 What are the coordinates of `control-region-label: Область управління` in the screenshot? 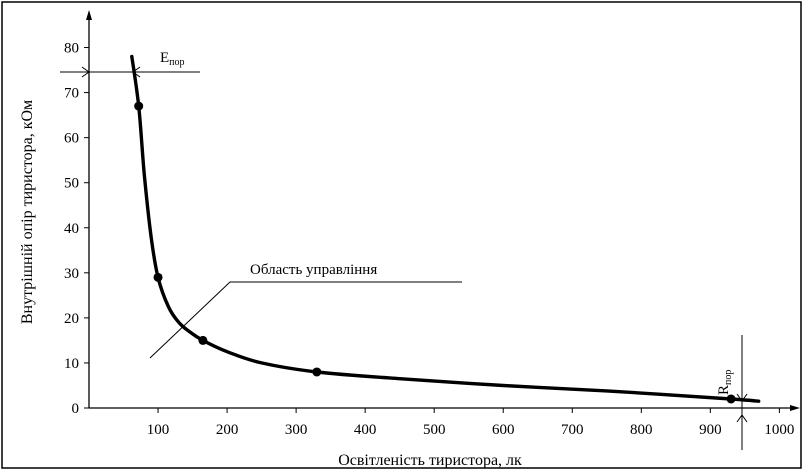 It's located at (313, 270).